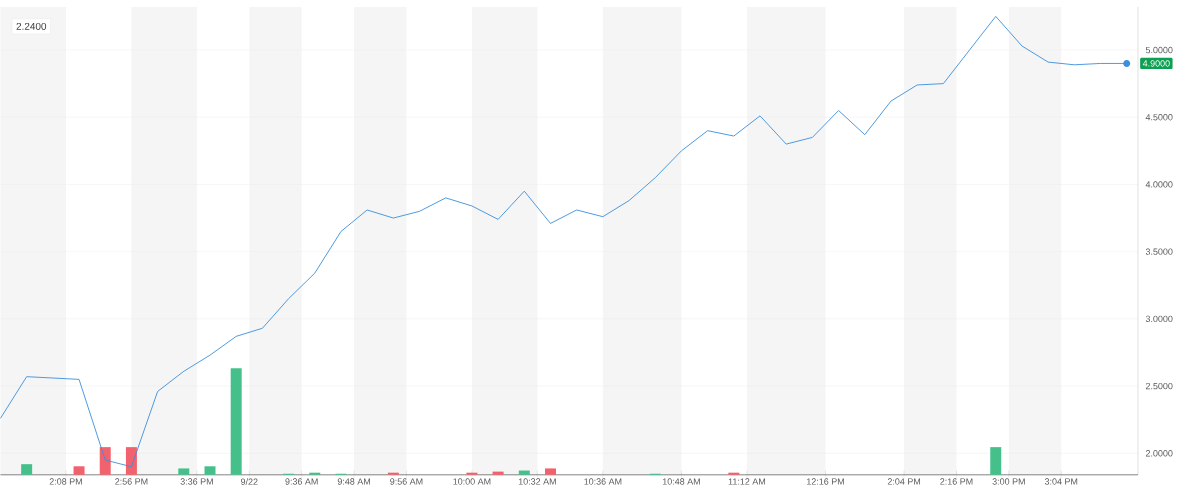 The width and height of the screenshot is (1191, 503). What do you see at coordinates (1159, 251) in the screenshot?
I see `y-tick-label: 3.5000` at bounding box center [1159, 251].